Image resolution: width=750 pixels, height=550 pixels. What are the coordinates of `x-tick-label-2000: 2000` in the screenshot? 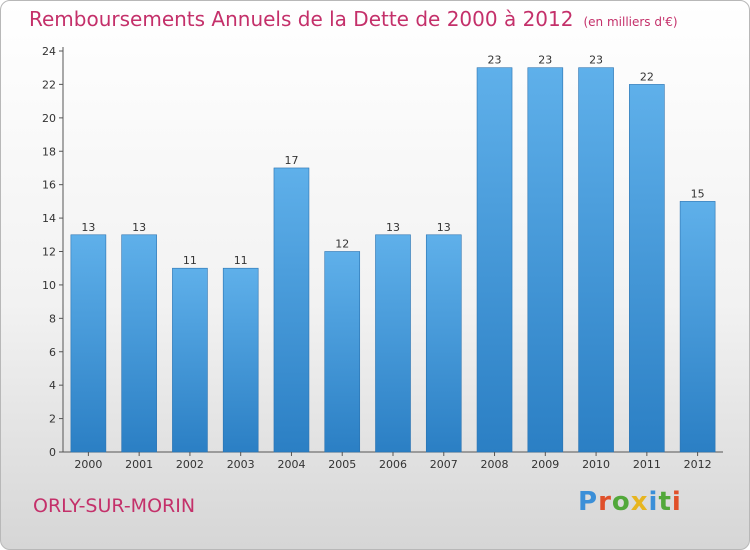 It's located at (88, 464).